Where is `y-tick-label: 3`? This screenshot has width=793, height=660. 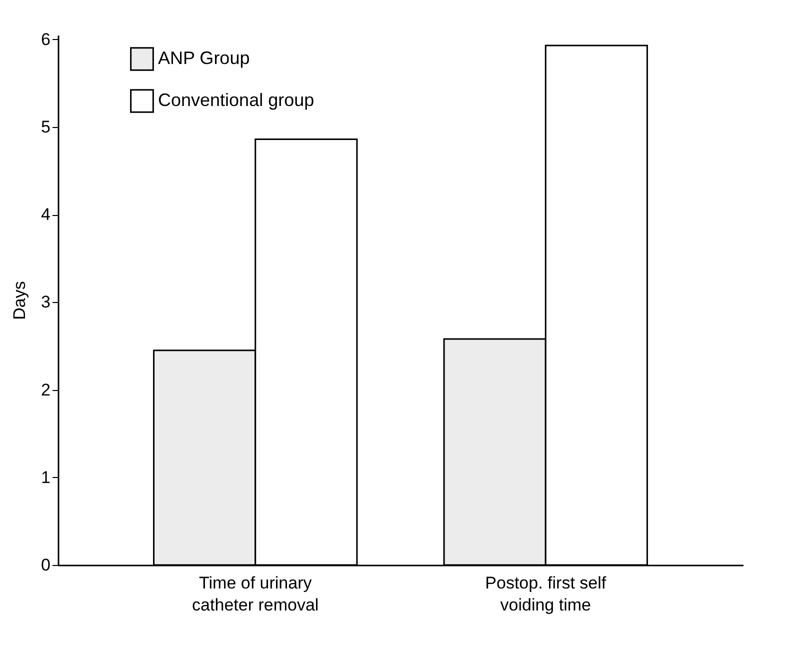
y-tick-label: 3 is located at coordinates (45, 302).